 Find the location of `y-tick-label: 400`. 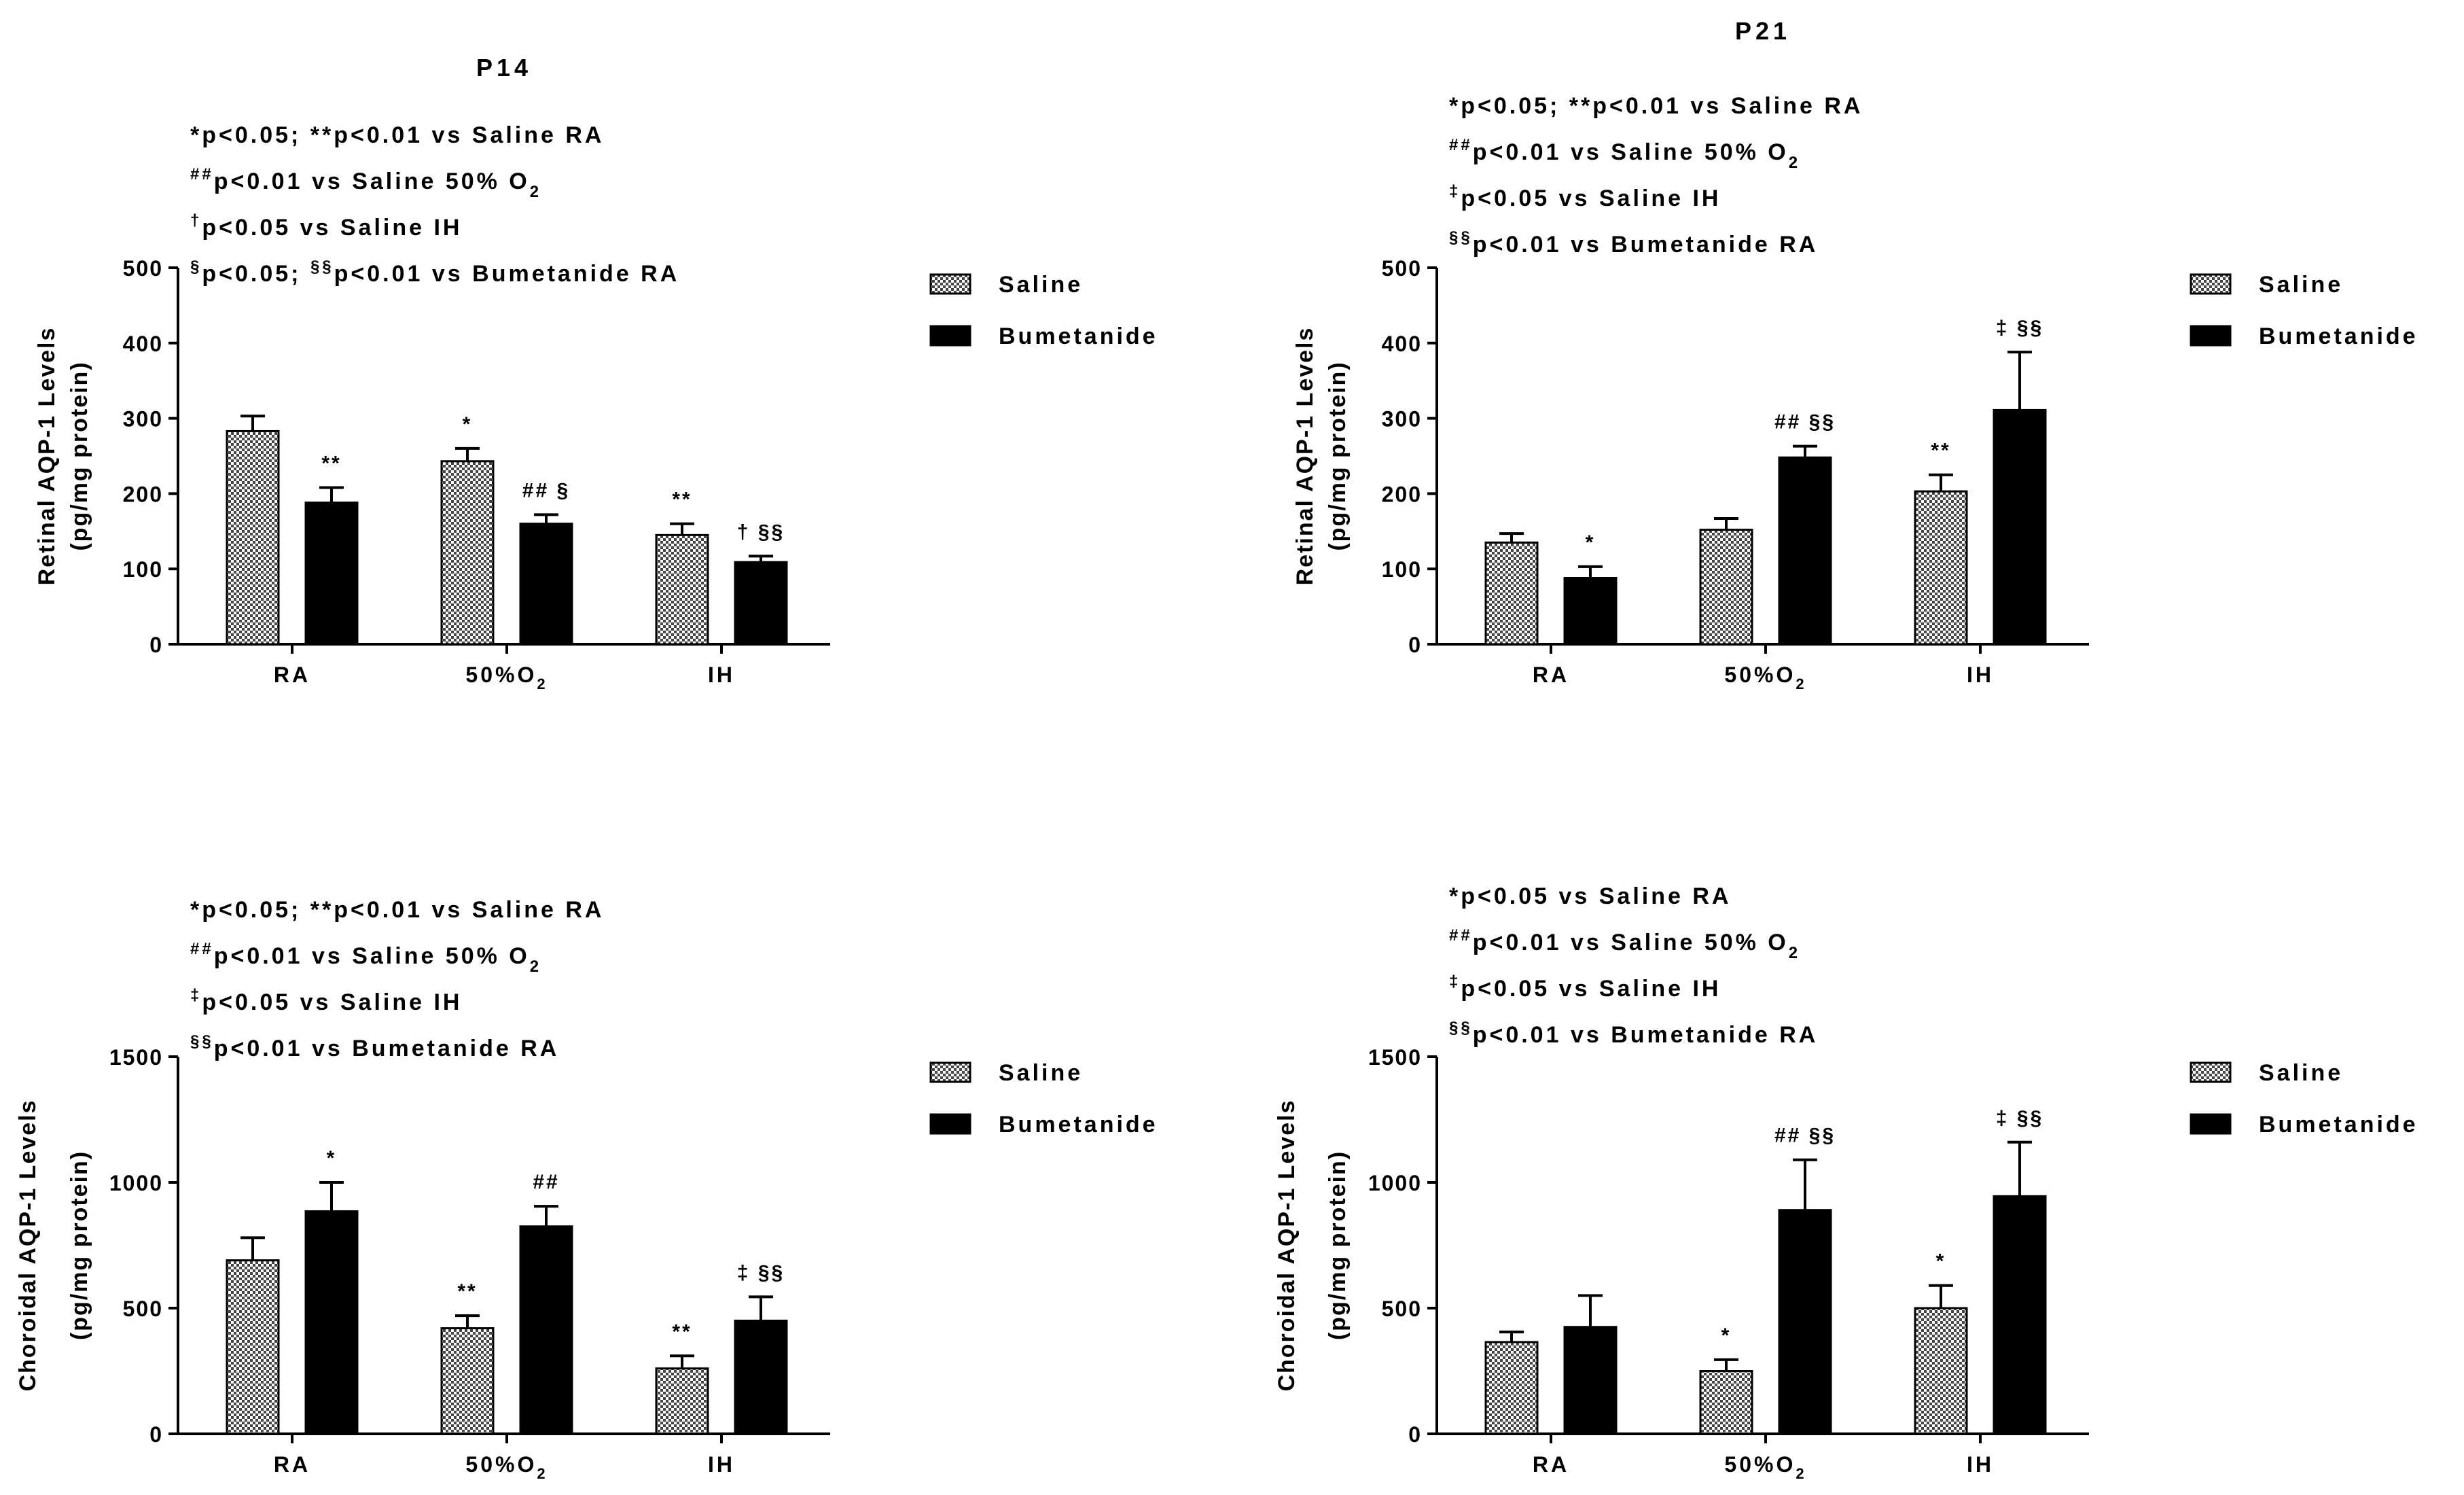

y-tick-label: 400 is located at coordinates (143, 344).